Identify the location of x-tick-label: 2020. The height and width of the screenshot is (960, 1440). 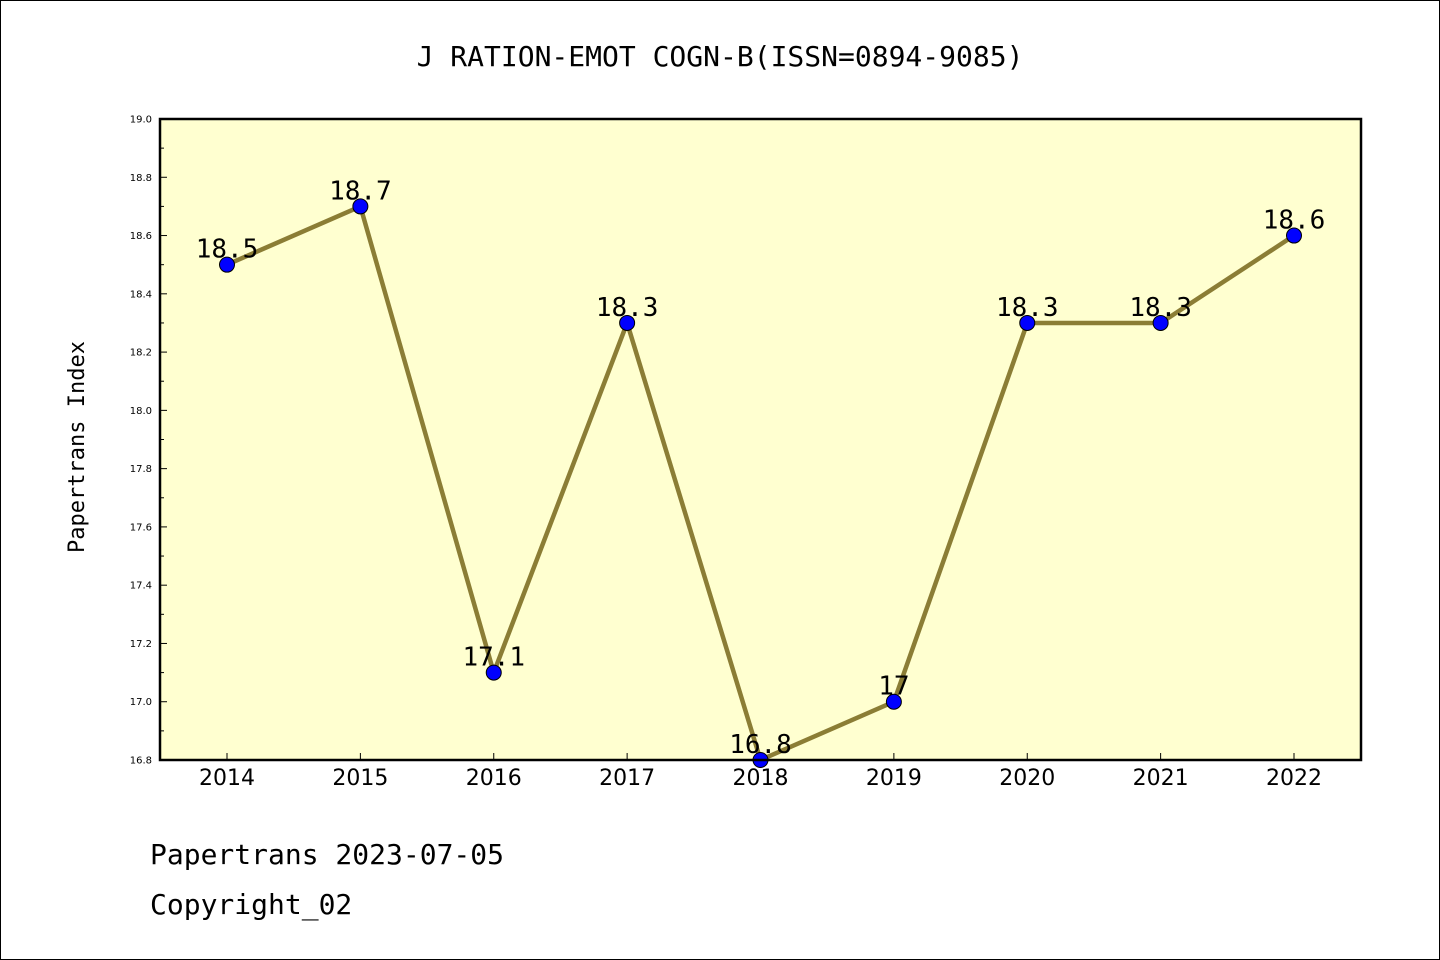
(1027, 778).